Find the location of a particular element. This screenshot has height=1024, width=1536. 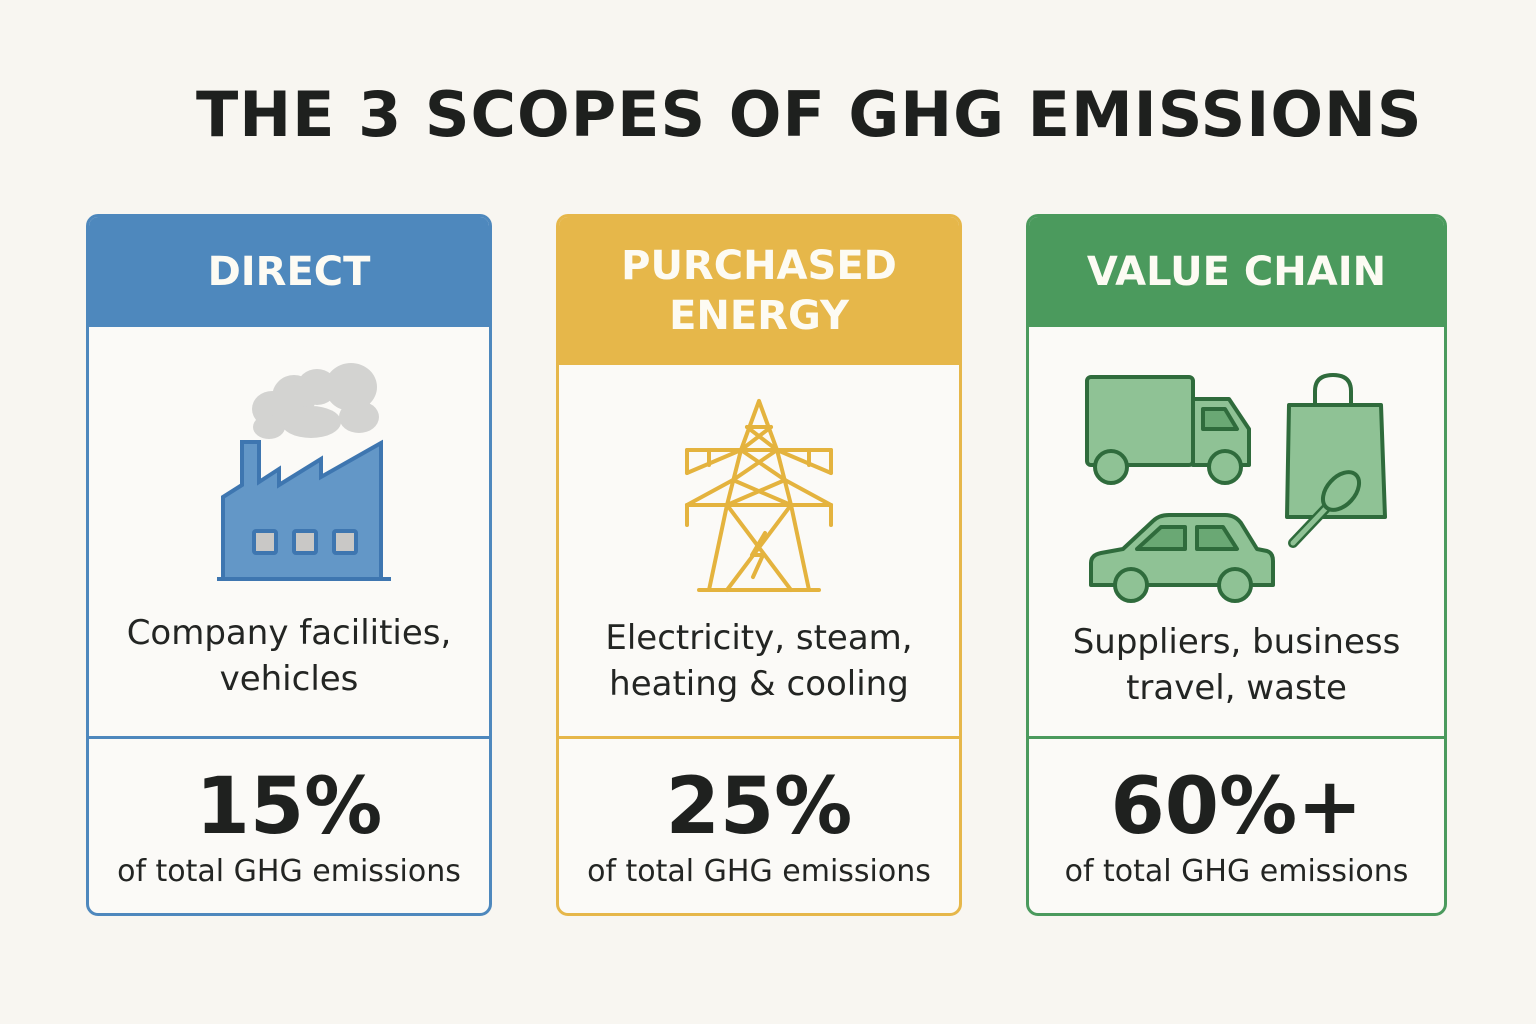

card-header-label: DIRECT is located at coordinates (289, 272).